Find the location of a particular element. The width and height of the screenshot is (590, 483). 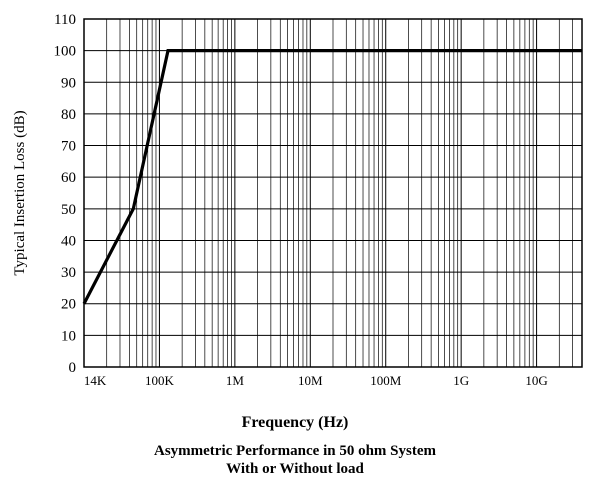

y-axis-label: Typical Insertion Loss (dB) is located at coordinates (20, 192).